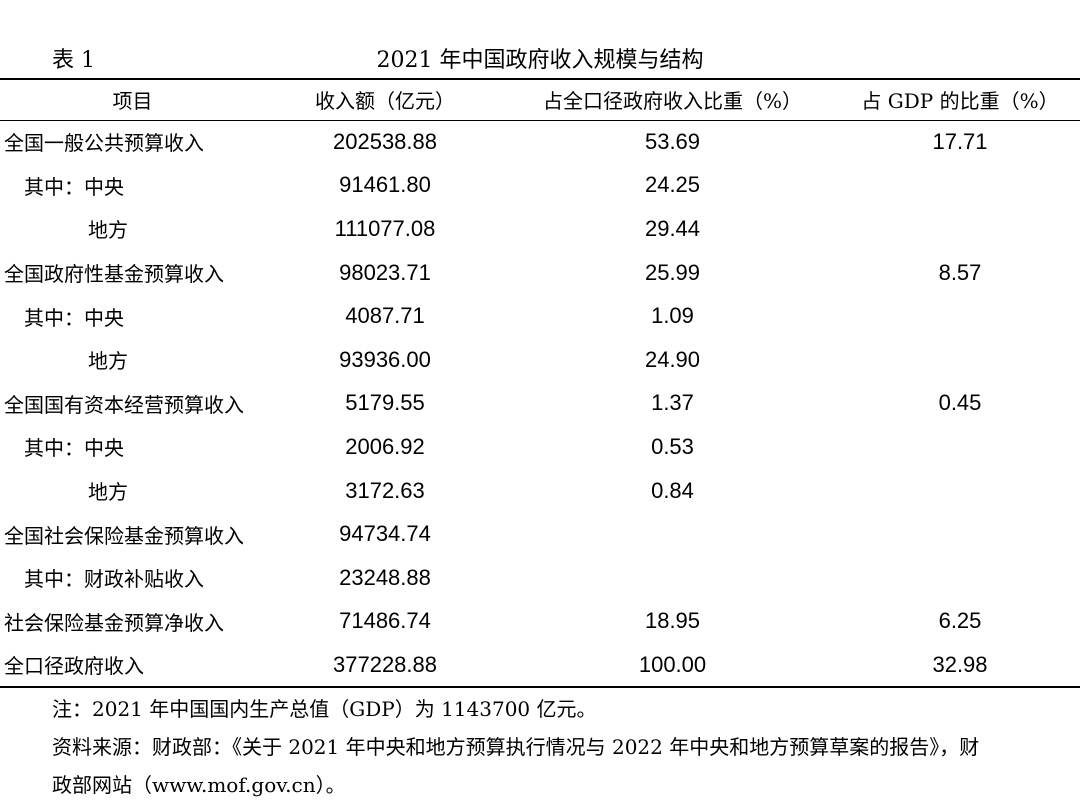 The height and width of the screenshot is (804, 1080). What do you see at coordinates (672, 101) in the screenshot?
I see `header-share-total: 占全口径政府收入比重（%）` at bounding box center [672, 101].